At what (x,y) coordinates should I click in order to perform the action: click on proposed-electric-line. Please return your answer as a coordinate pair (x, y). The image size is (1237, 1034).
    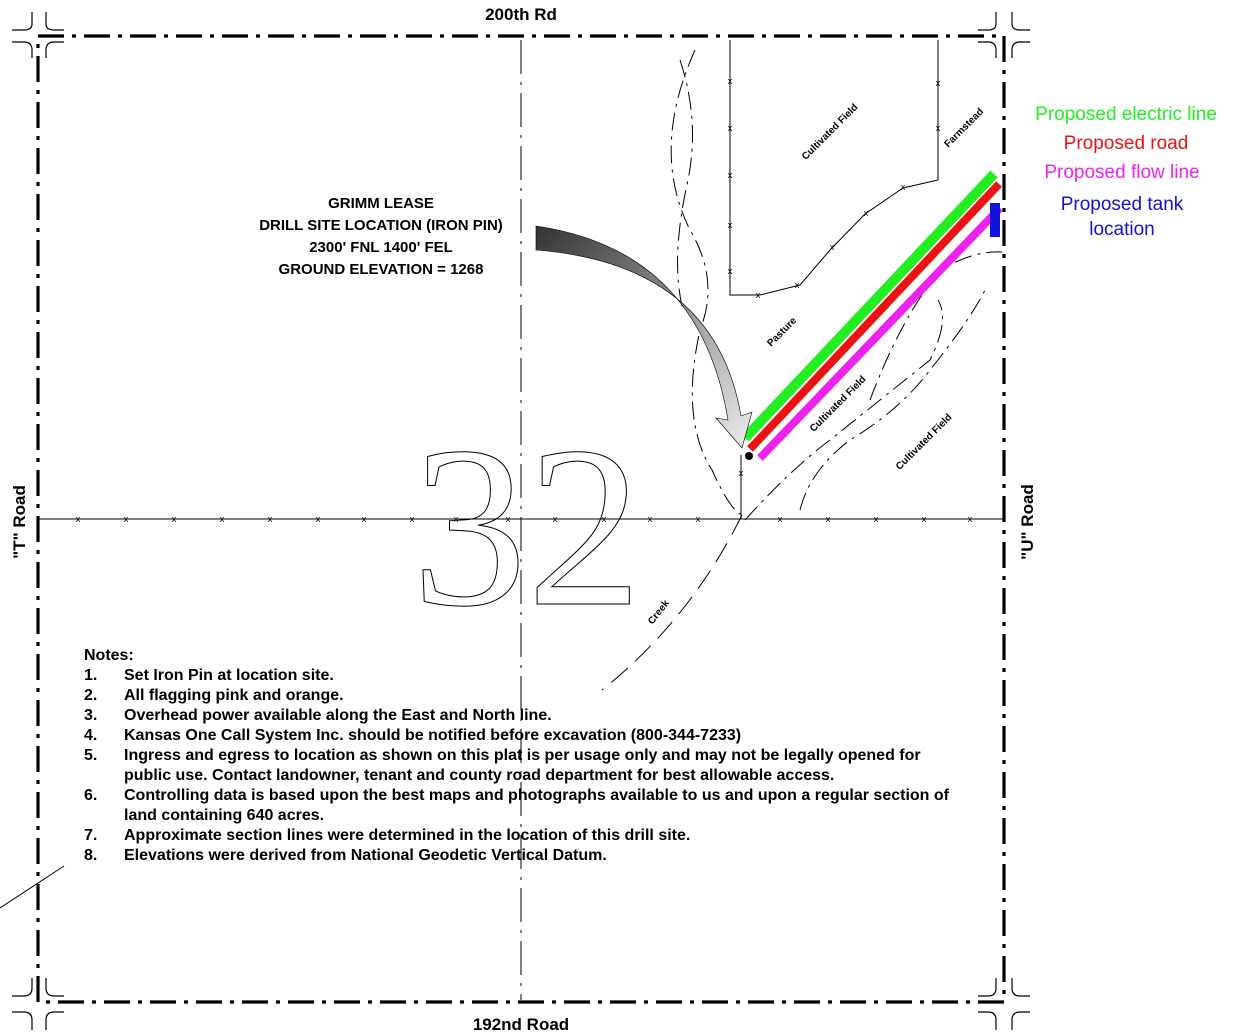
    Looking at the image, I should click on (869, 306).